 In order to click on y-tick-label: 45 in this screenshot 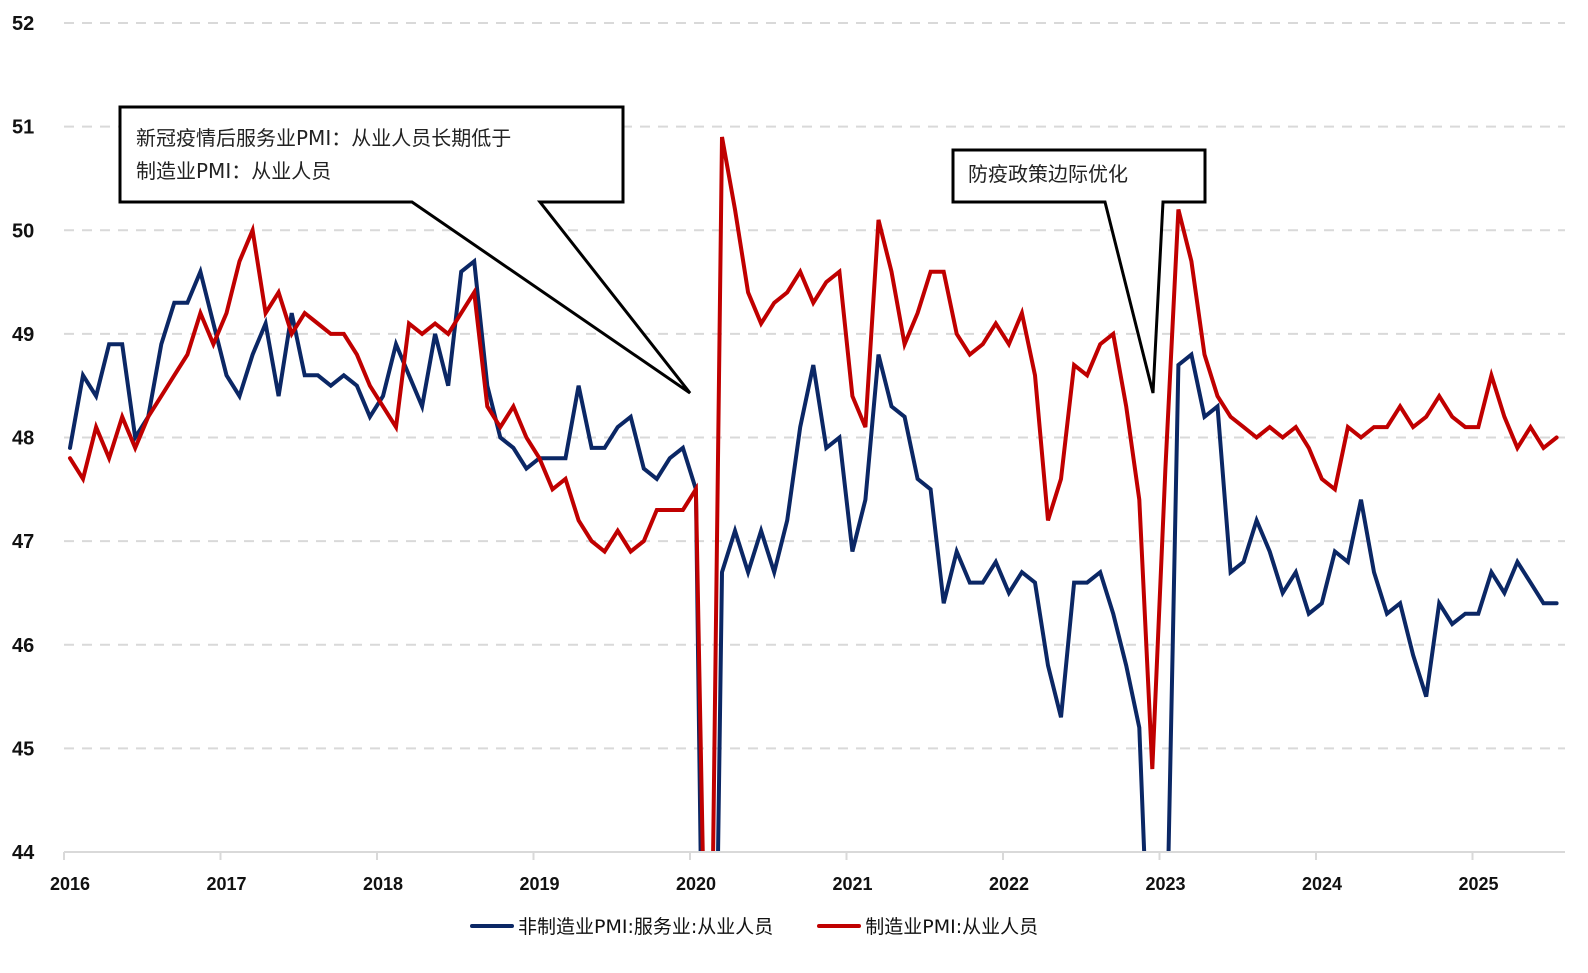, I will do `click(23, 749)`.